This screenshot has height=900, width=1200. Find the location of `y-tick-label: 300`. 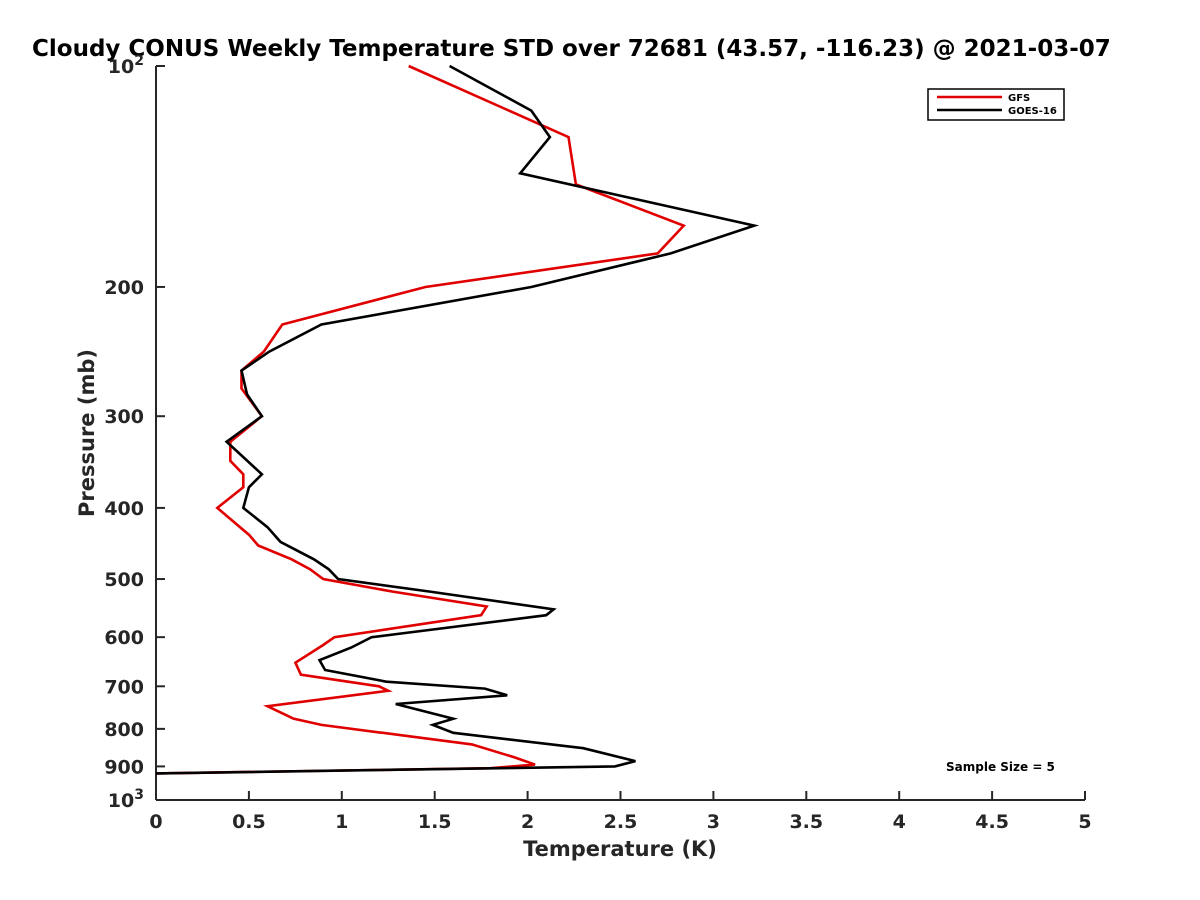

y-tick-label: 300 is located at coordinates (124, 417).